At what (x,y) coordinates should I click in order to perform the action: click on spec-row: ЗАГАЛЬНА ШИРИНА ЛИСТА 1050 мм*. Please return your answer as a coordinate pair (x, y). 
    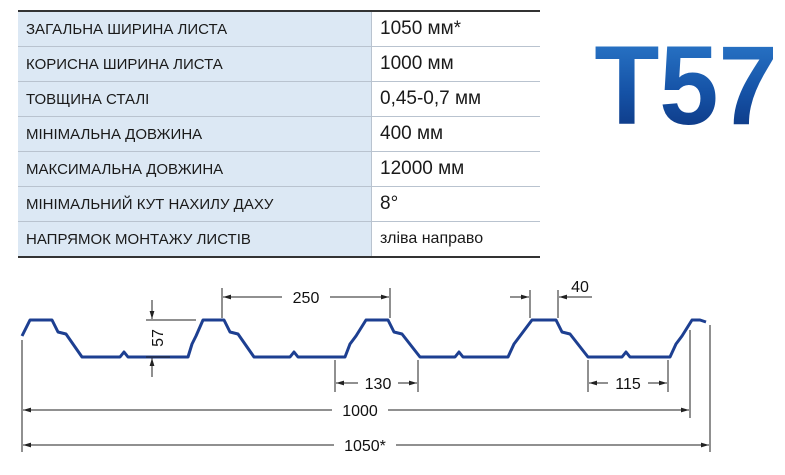
    Looking at the image, I should click on (279, 28).